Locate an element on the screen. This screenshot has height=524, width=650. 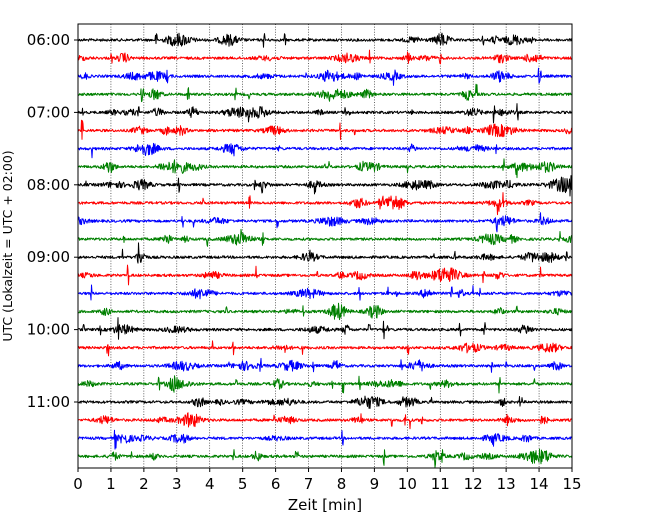
x-tick-label: 3 is located at coordinates (177, 484).